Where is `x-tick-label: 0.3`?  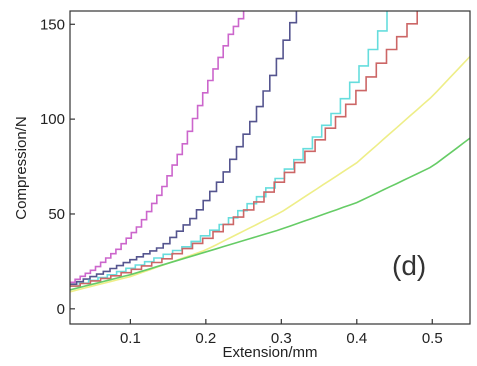
x-tick-label: 0.3 is located at coordinates (281, 338).